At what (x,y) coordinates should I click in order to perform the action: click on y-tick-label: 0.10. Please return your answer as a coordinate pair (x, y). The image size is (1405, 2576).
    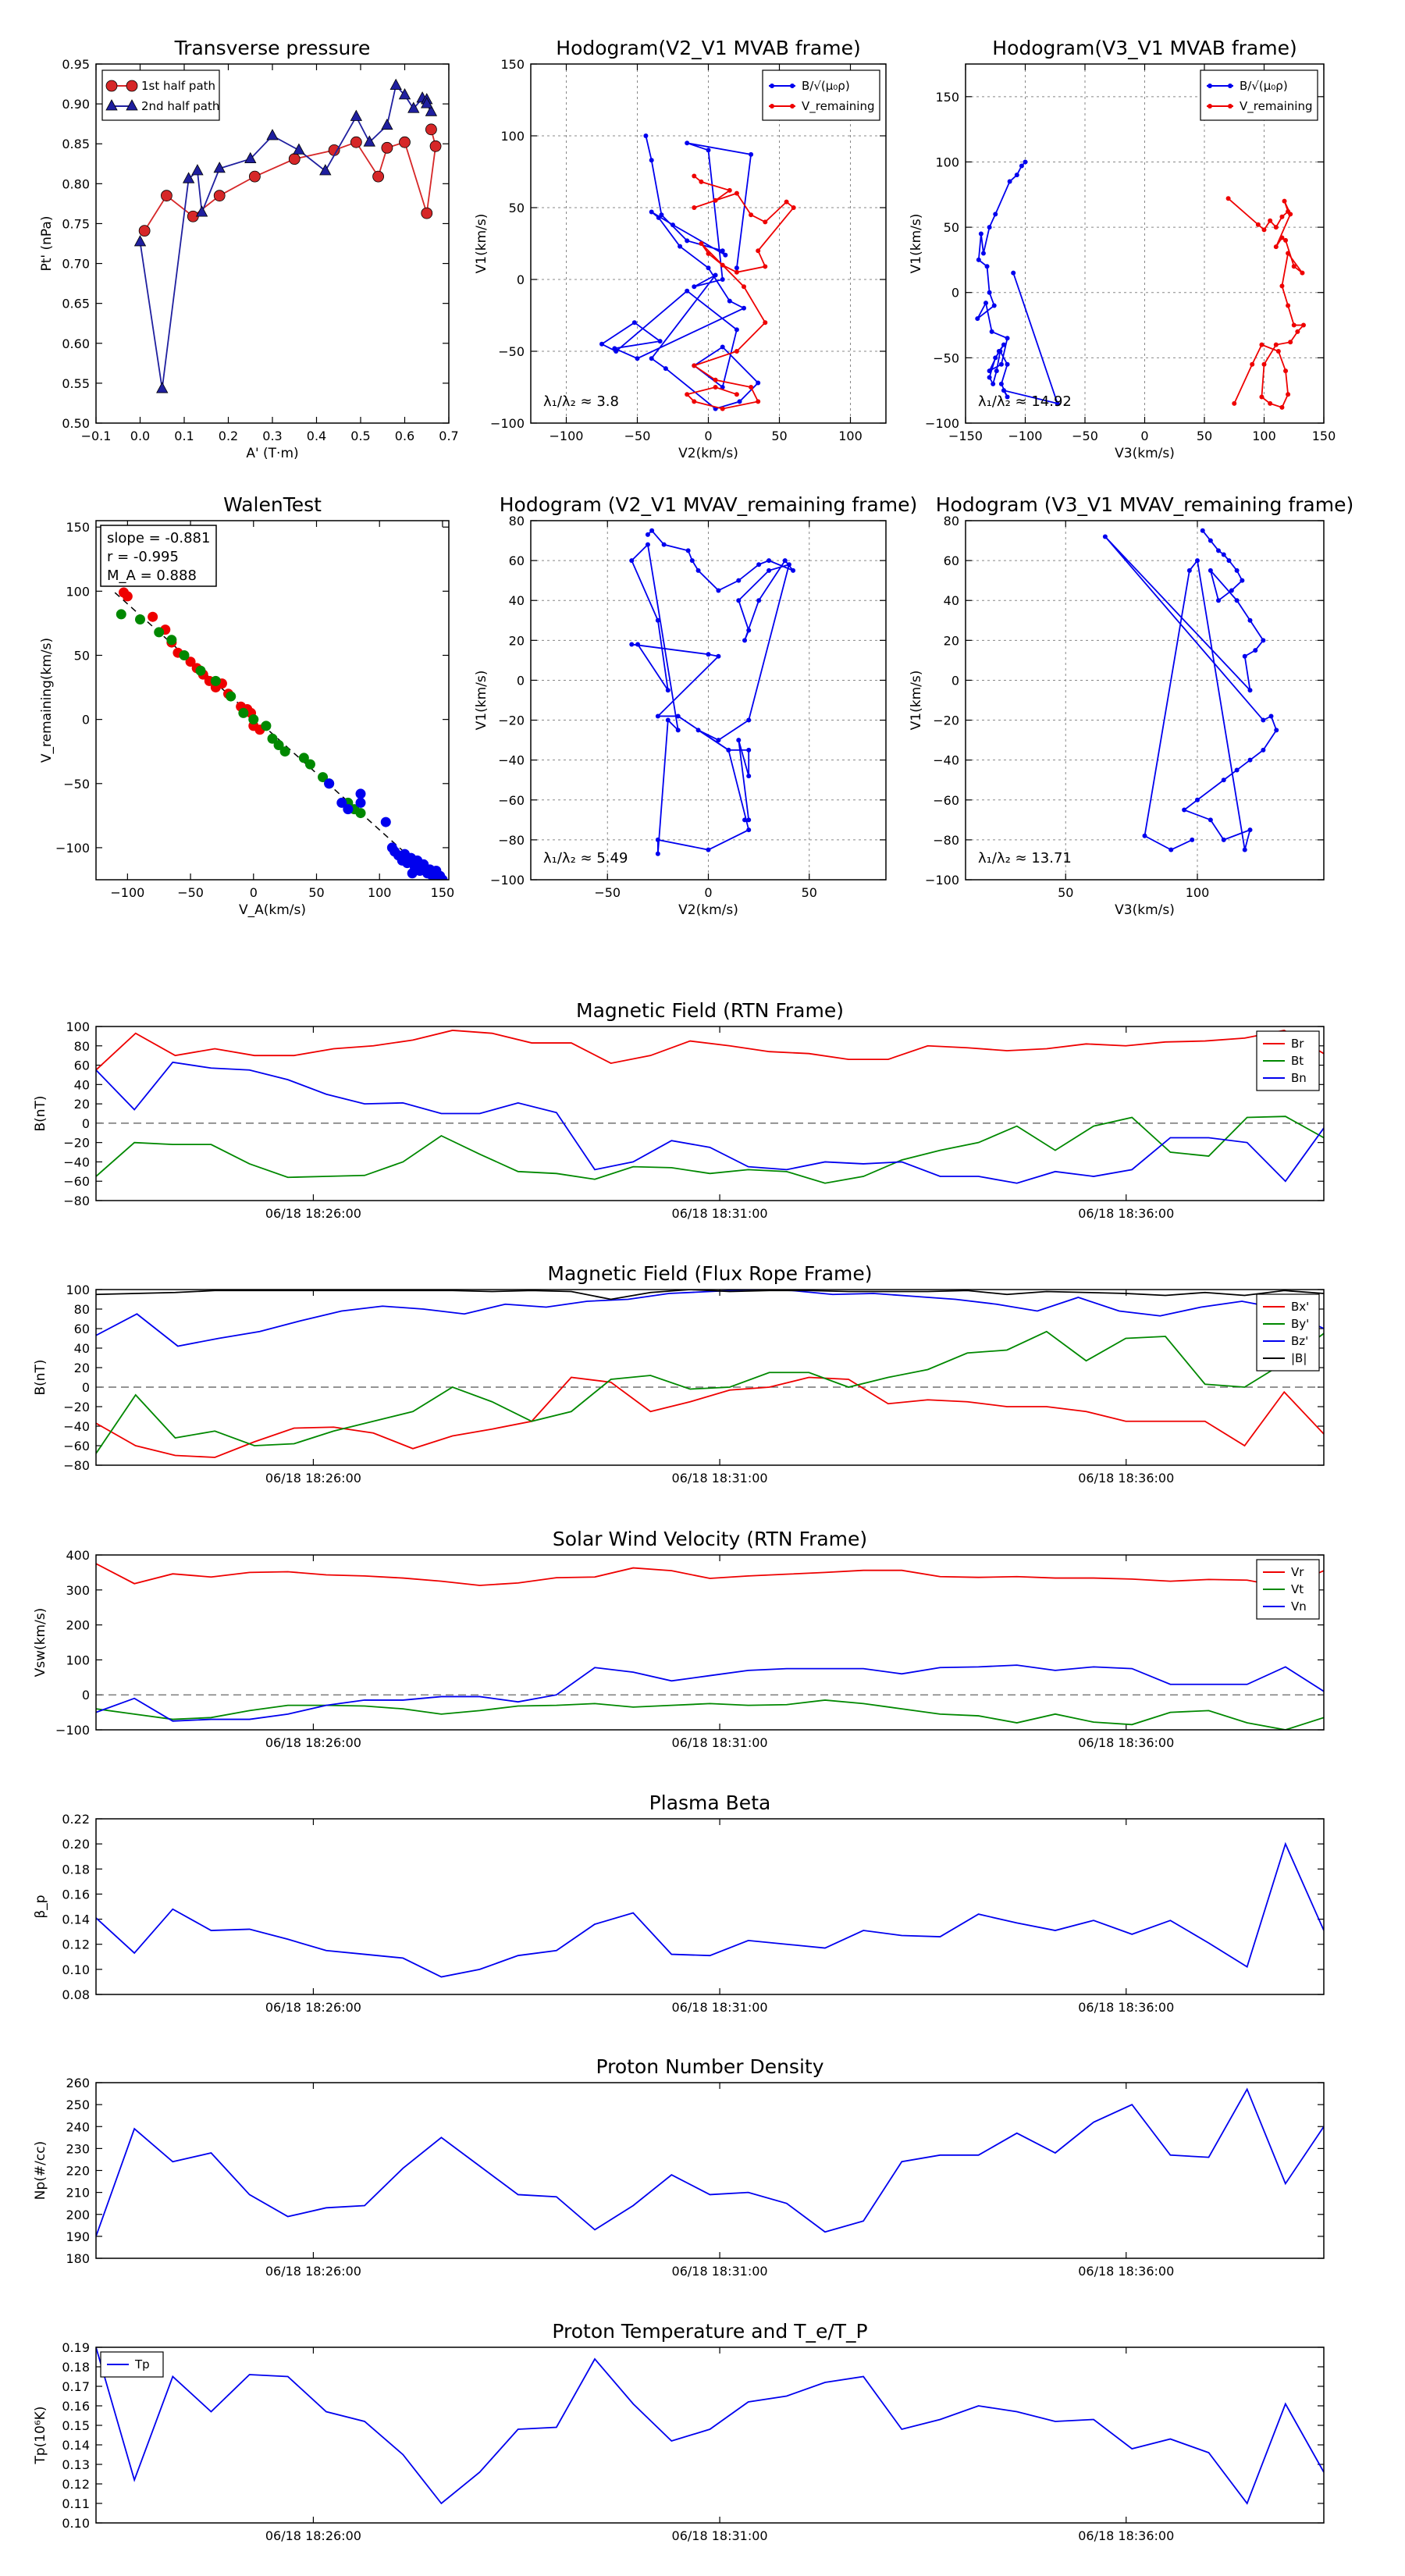
    Looking at the image, I should click on (76, 2523).